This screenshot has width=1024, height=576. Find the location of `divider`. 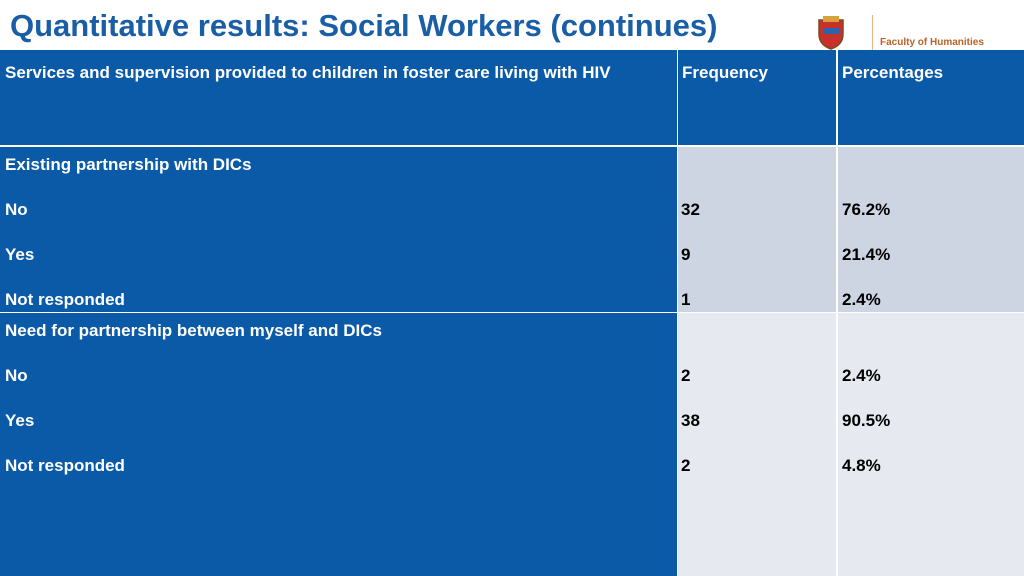

divider is located at coordinates (872, 32).